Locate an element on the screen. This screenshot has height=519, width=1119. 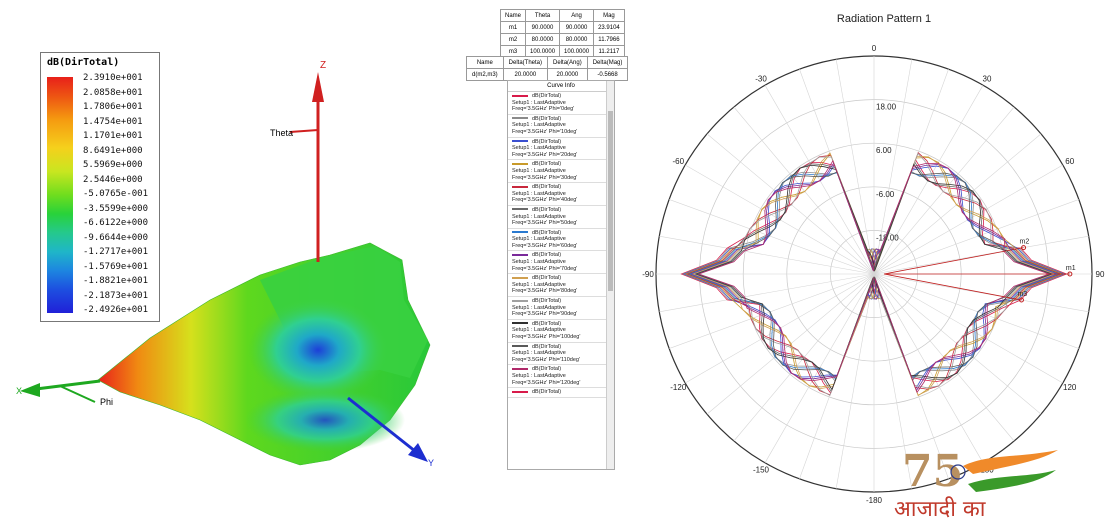
curve-params: Freq='3.5GHz' Phi='110deg' is located at coordinates (546, 359).